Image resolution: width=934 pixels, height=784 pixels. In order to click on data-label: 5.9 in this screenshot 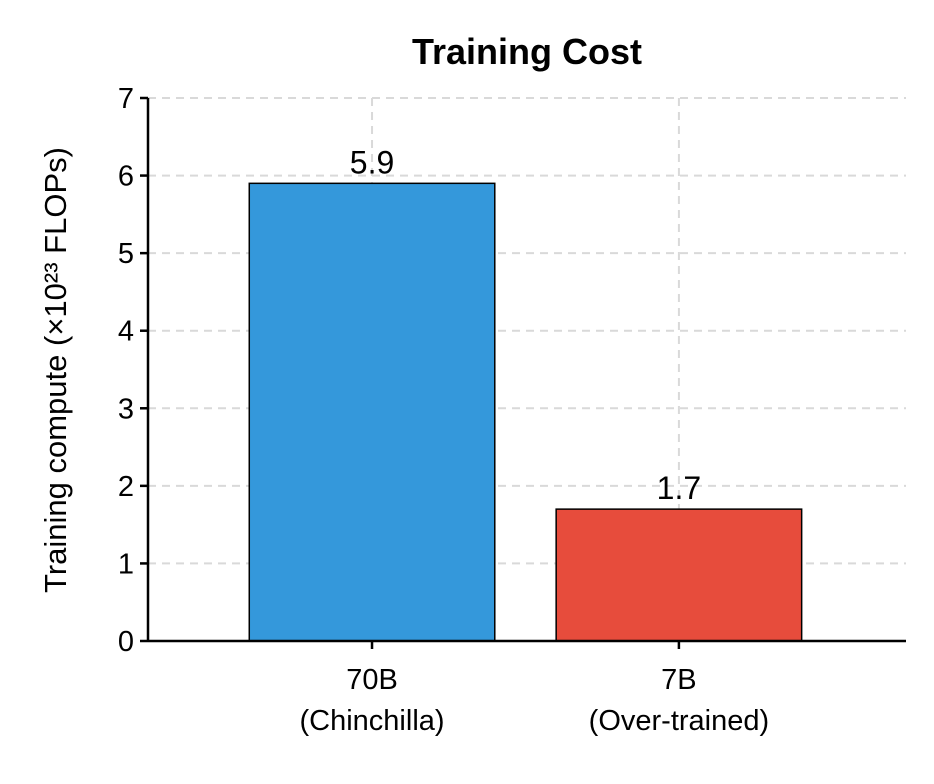, I will do `click(372, 162)`.